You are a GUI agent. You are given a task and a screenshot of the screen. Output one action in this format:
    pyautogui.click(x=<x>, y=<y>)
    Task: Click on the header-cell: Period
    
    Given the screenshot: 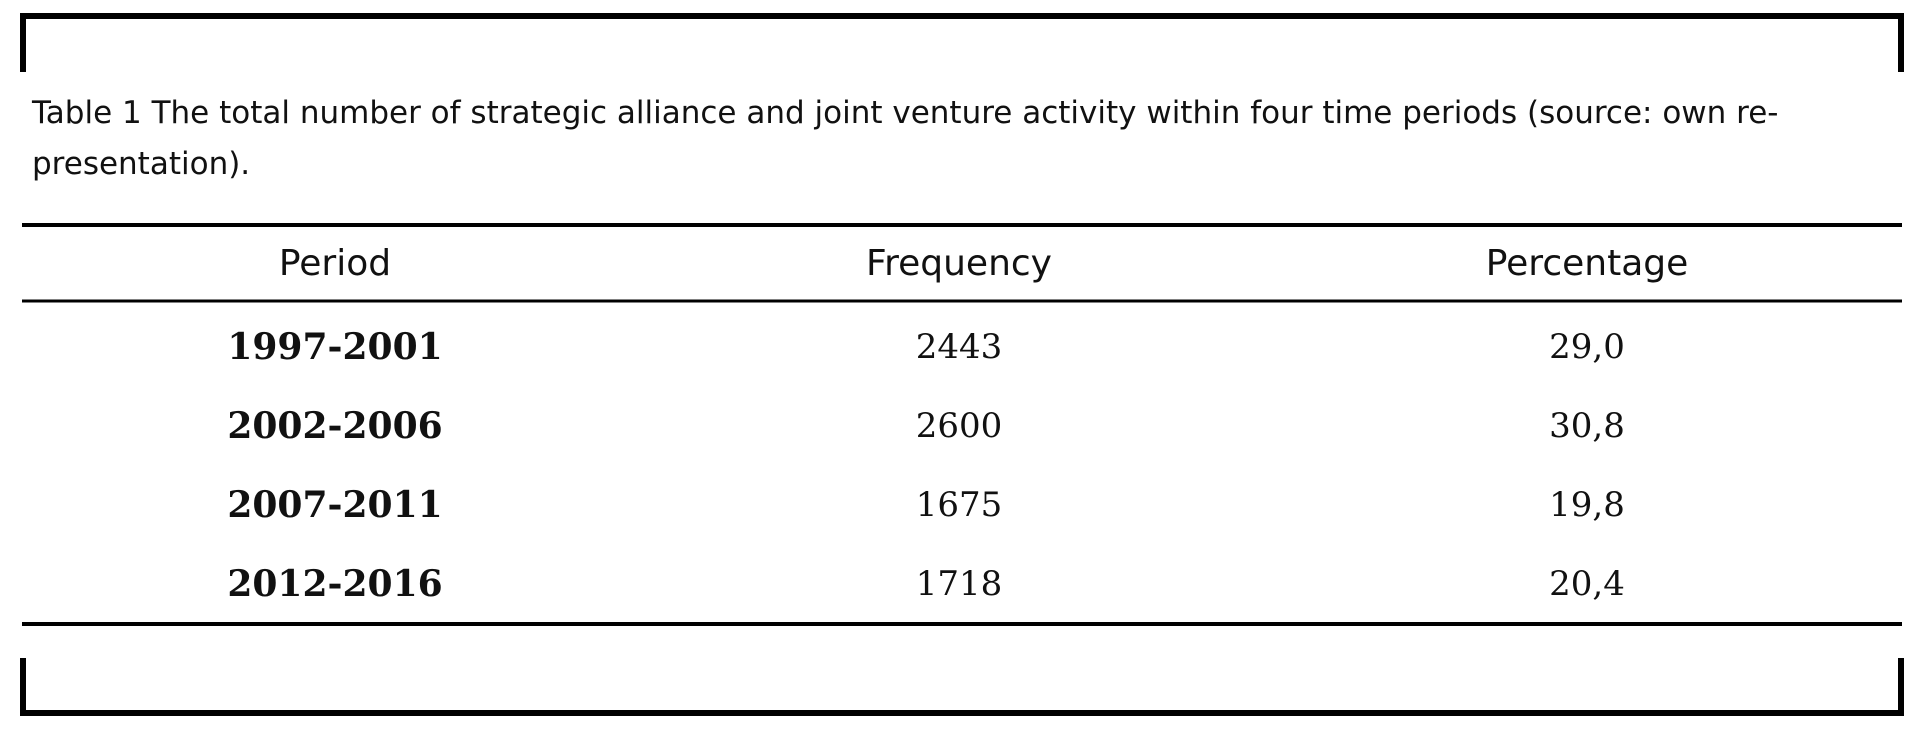 What is the action you would take?
    pyautogui.click(x=335, y=263)
    